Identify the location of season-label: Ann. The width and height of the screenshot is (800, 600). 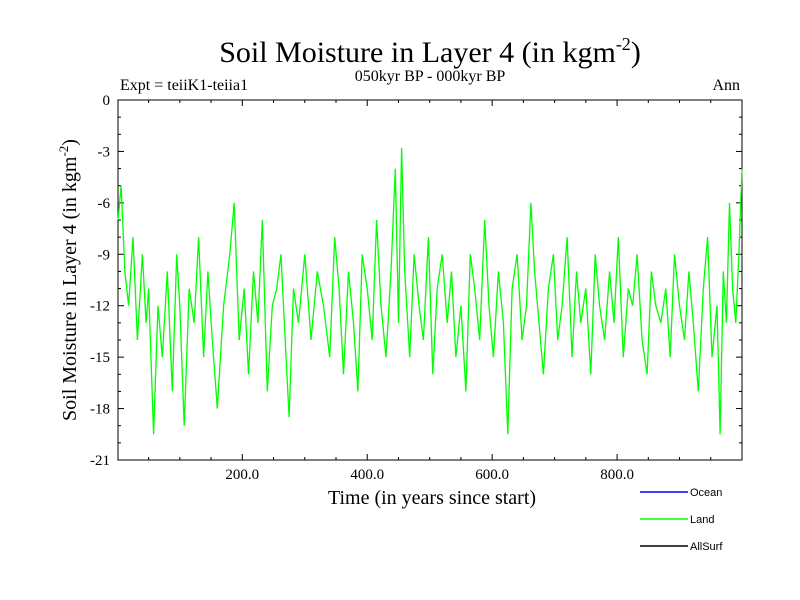
(726, 85).